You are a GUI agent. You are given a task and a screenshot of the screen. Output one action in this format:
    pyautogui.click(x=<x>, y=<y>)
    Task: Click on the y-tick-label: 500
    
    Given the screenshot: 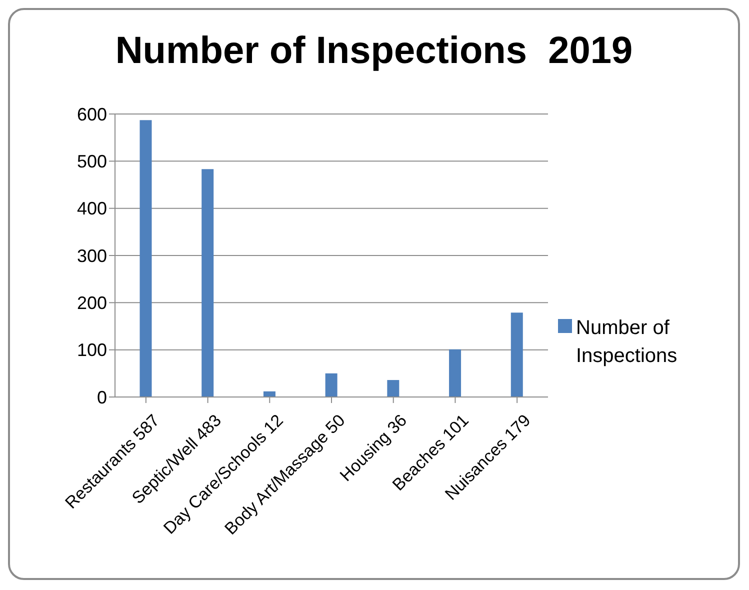 What is the action you would take?
    pyautogui.click(x=91, y=162)
    